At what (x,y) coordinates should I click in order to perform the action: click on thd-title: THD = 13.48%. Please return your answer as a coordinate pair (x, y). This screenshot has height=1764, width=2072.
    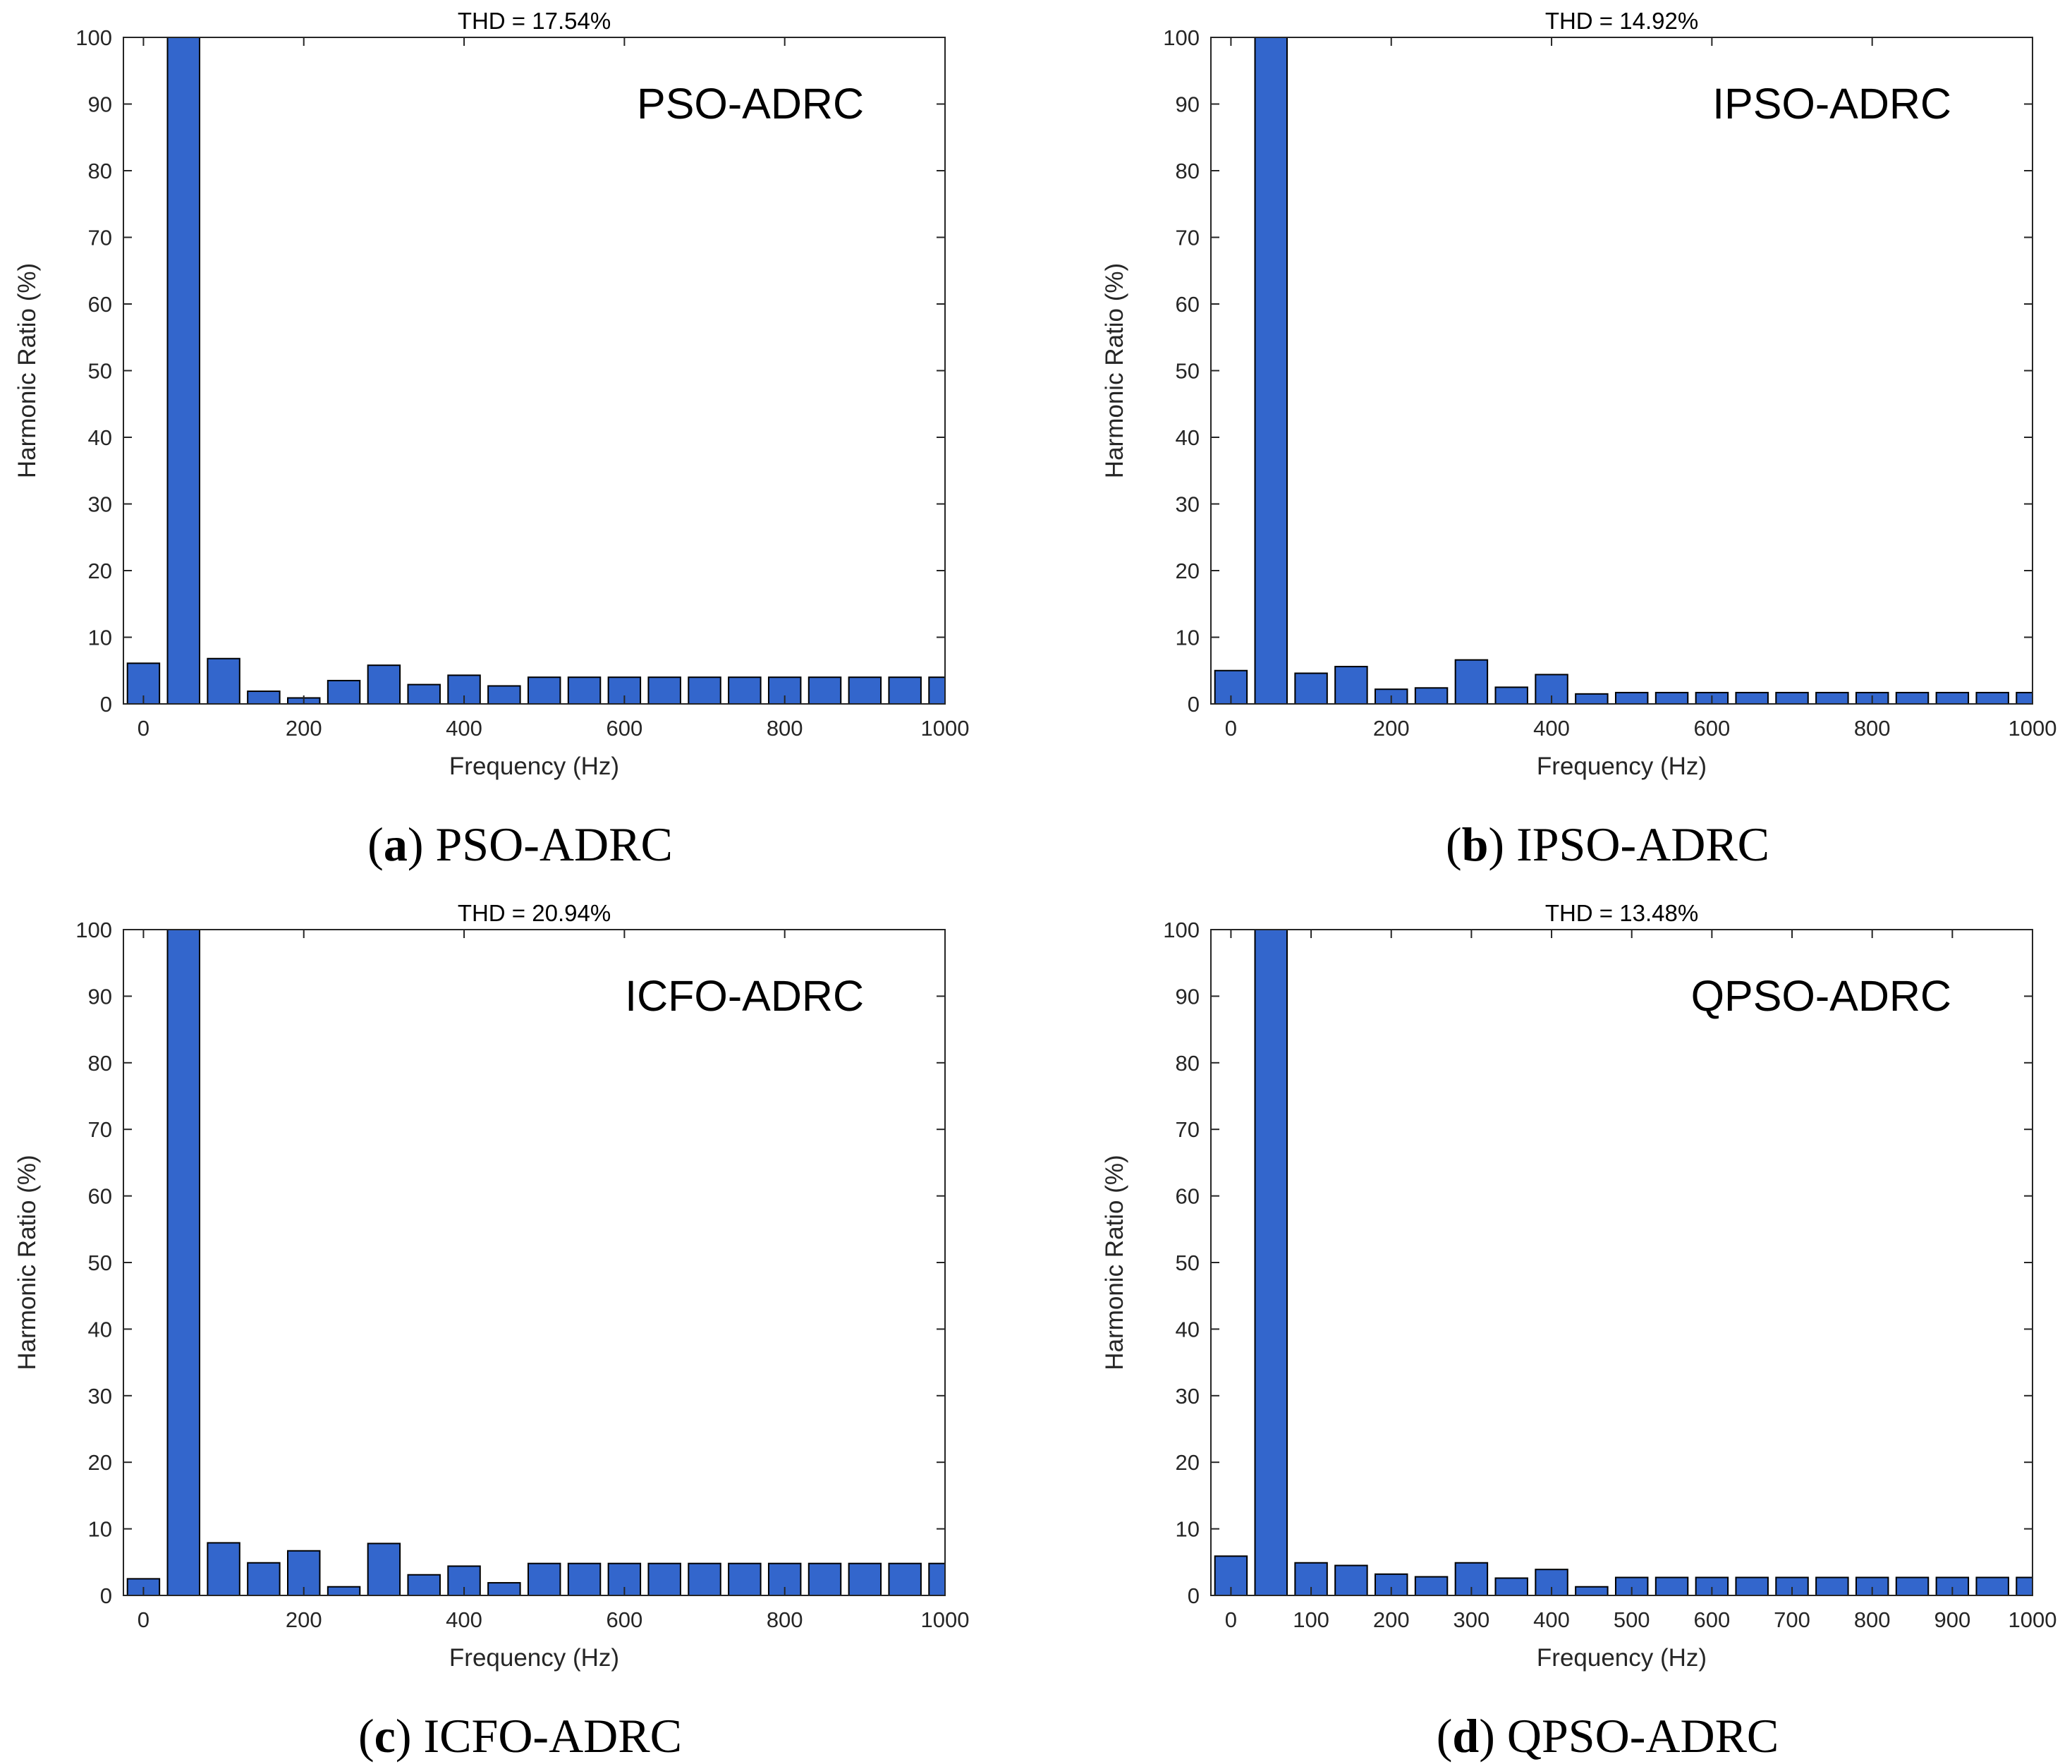
    Looking at the image, I should click on (1622, 913).